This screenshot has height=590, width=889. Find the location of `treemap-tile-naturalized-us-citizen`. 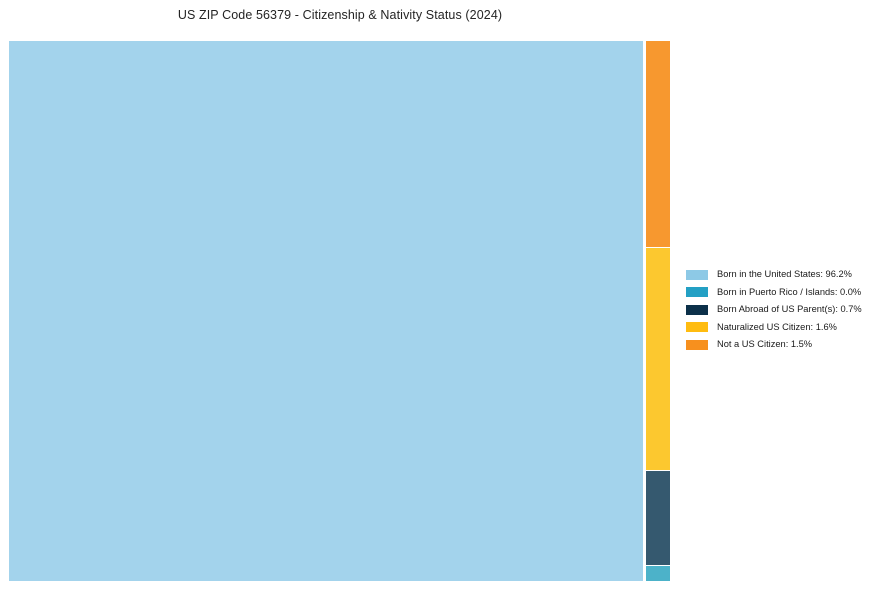

treemap-tile-naturalized-us-citizen is located at coordinates (658, 359).